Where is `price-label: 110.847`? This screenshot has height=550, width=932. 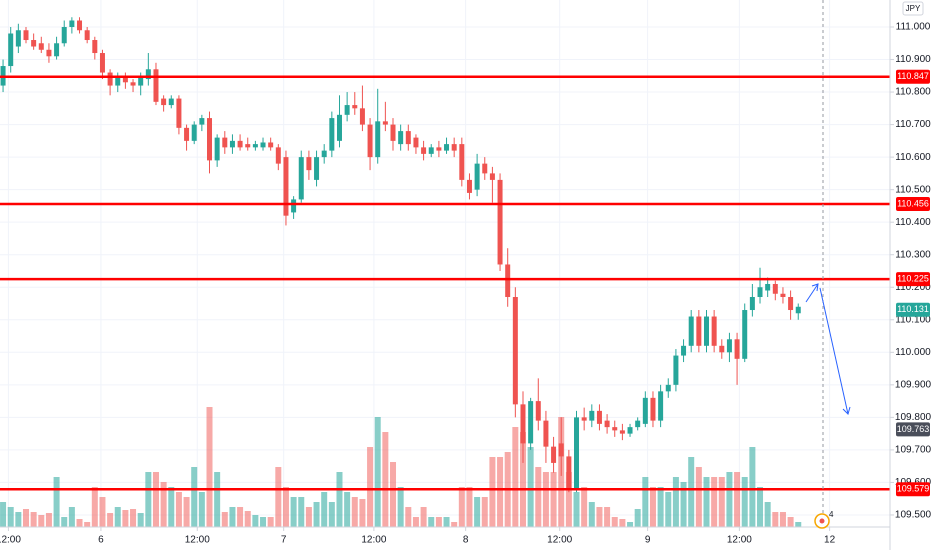 price-label: 110.847 is located at coordinates (913, 76).